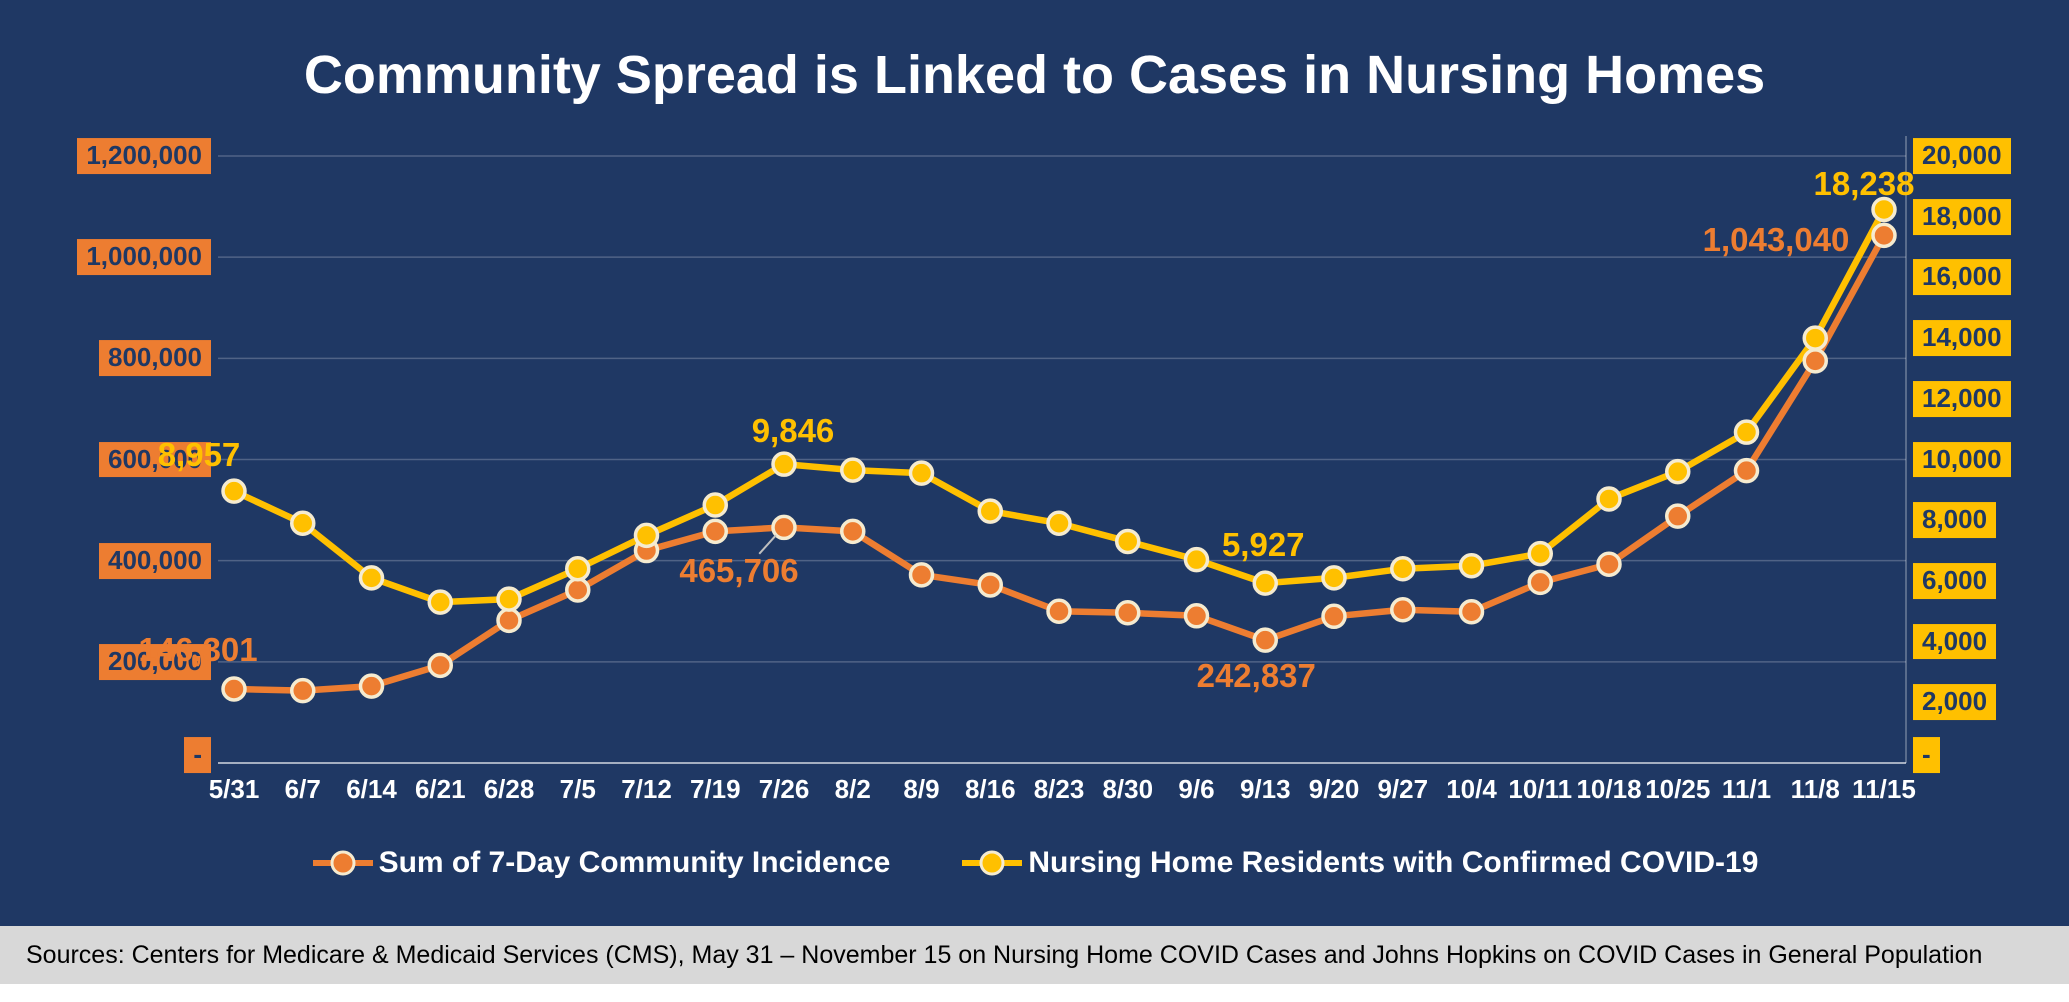  What do you see at coordinates (1334, 789) in the screenshot?
I see `x-axis-label: 9/20` at bounding box center [1334, 789].